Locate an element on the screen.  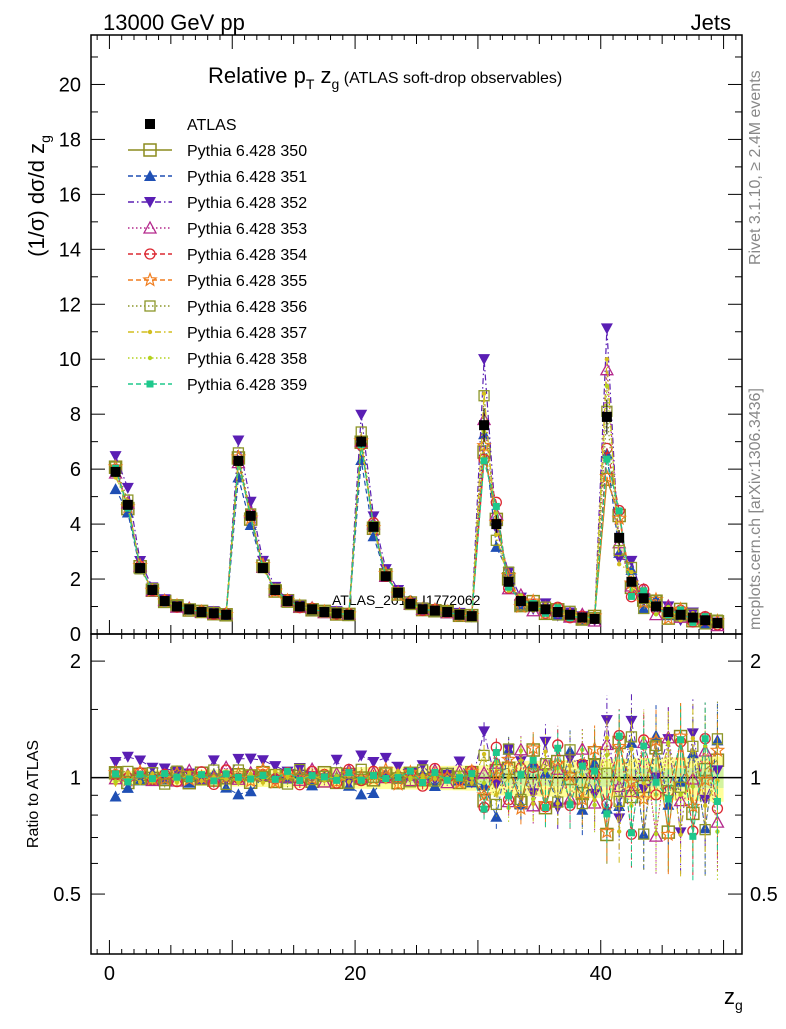
legend-label: ATLAS is located at coordinates (212, 125).